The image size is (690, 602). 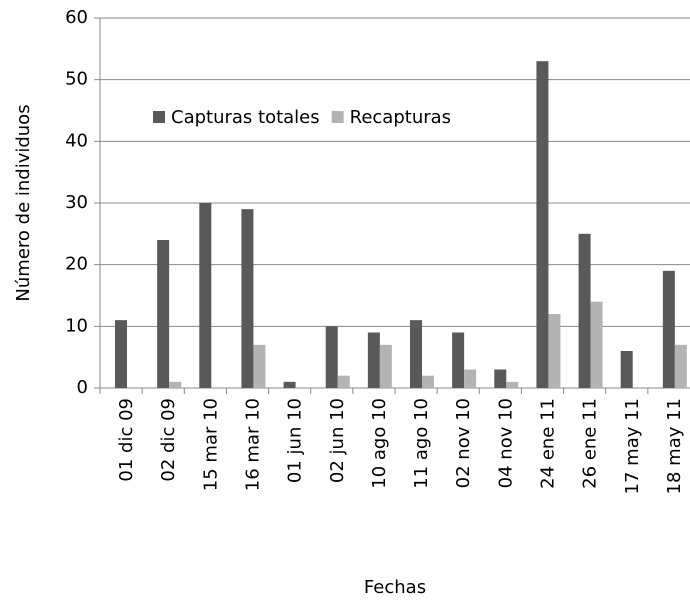 What do you see at coordinates (632, 446) in the screenshot?
I see `x-tick-label: 17 may 11` at bounding box center [632, 446].